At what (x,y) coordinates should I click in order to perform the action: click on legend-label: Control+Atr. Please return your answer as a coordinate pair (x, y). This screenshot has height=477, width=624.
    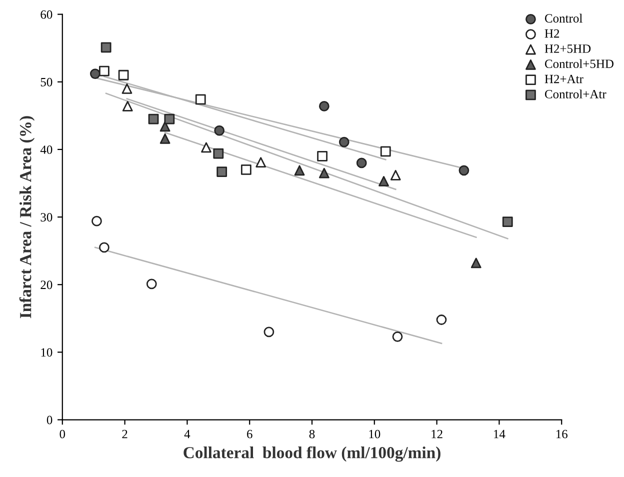
    Looking at the image, I should click on (575, 94).